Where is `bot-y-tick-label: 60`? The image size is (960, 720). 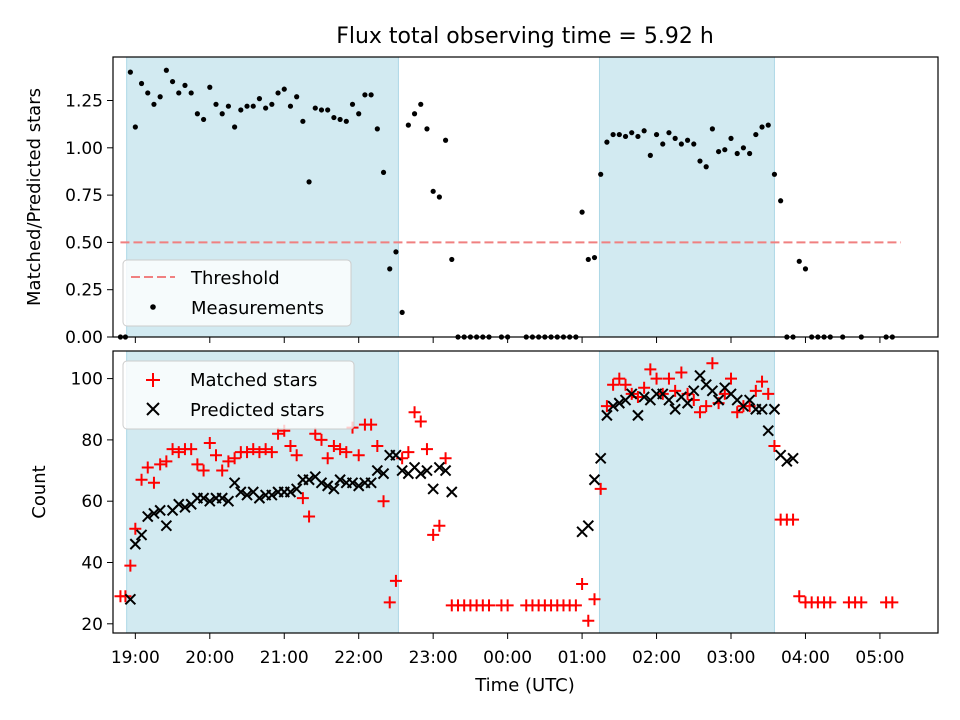 bot-y-tick-label: 60 is located at coordinates (92, 502).